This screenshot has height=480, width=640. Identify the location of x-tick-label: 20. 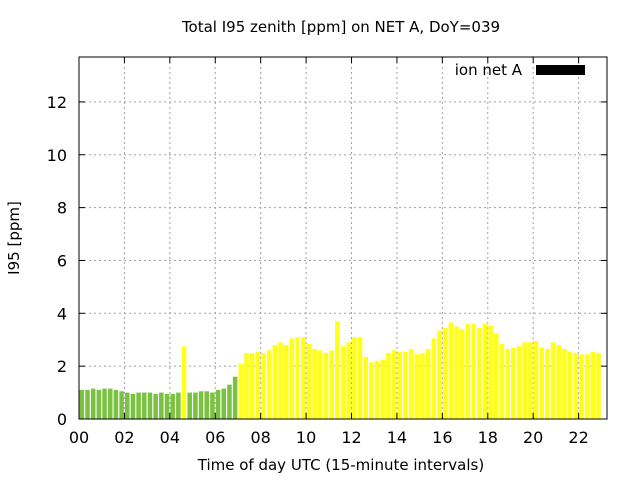
(533, 437).